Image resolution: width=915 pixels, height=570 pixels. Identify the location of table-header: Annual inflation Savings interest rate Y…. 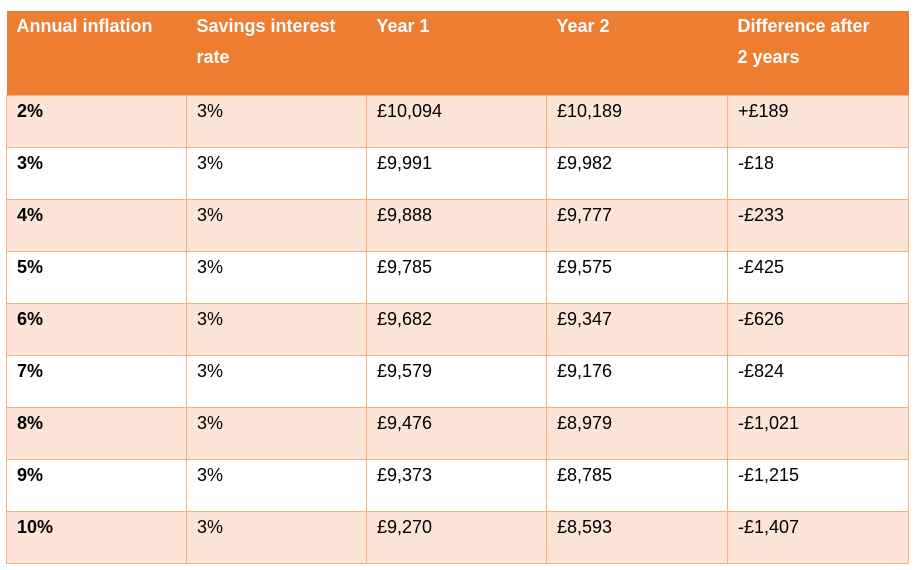
(457, 53).